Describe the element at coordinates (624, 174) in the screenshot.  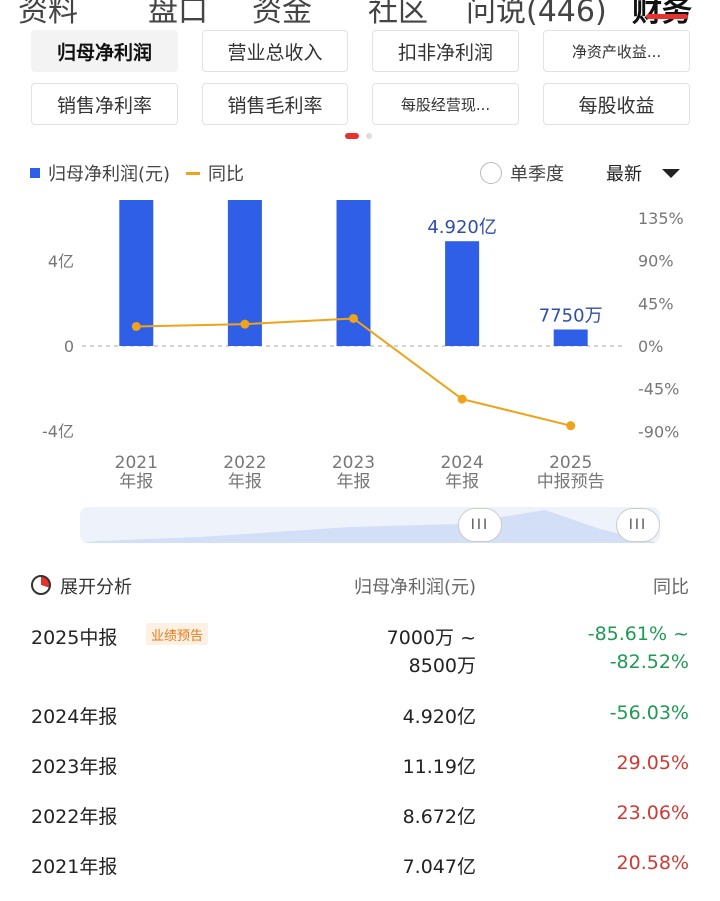
I see `period-dropdown-label: 最新` at that location.